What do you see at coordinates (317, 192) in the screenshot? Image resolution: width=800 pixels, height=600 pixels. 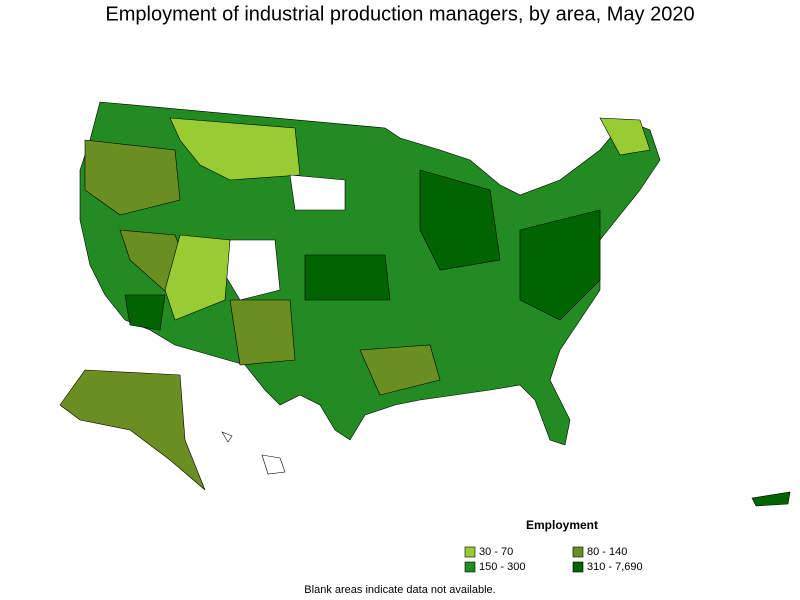 I see `region-blank` at bounding box center [317, 192].